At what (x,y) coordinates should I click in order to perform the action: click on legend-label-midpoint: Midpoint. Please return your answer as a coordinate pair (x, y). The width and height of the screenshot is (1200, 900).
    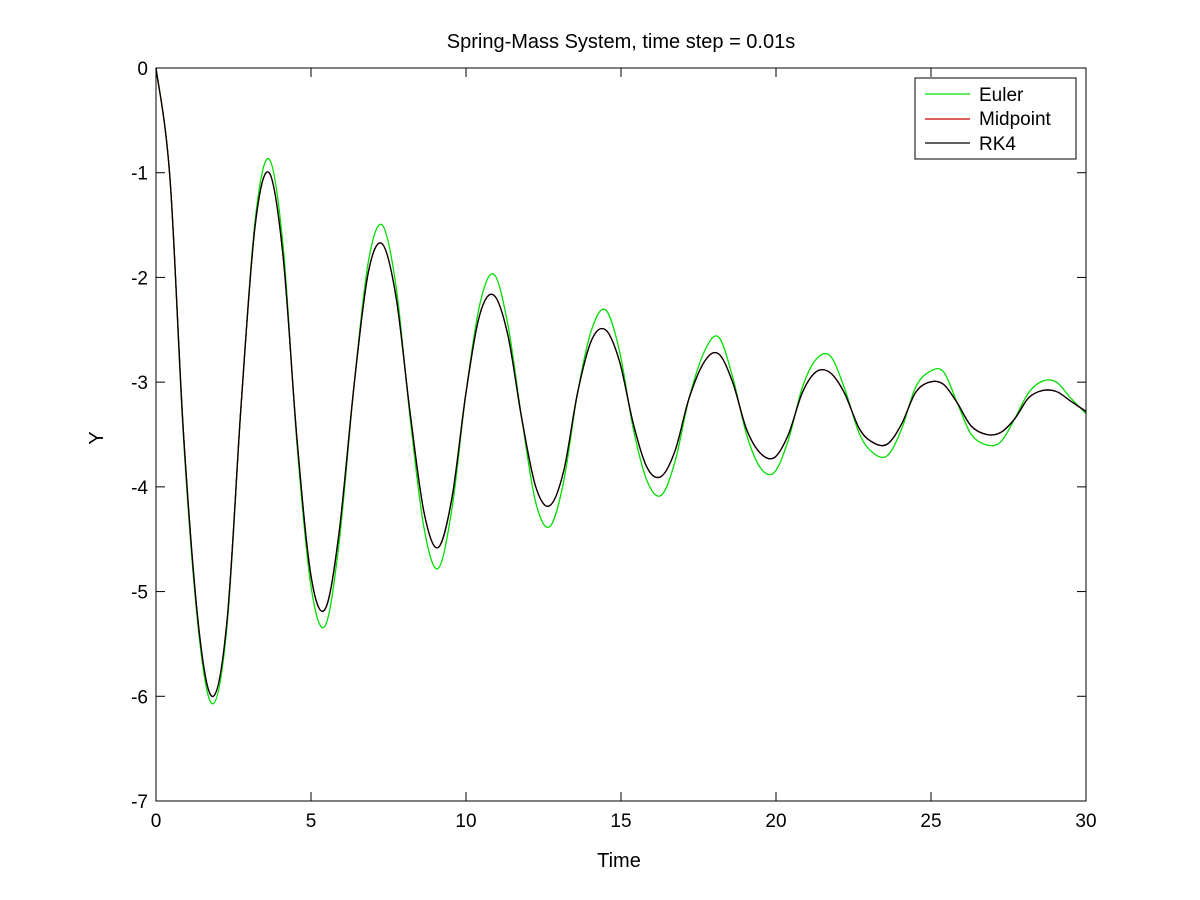
    Looking at the image, I should click on (1015, 119).